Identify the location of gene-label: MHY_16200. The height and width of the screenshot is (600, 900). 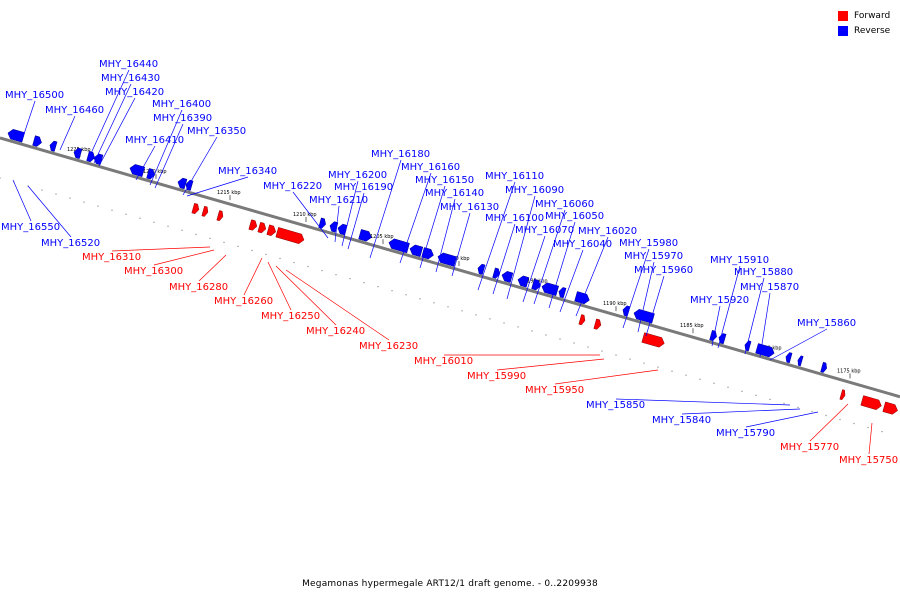
(357, 175).